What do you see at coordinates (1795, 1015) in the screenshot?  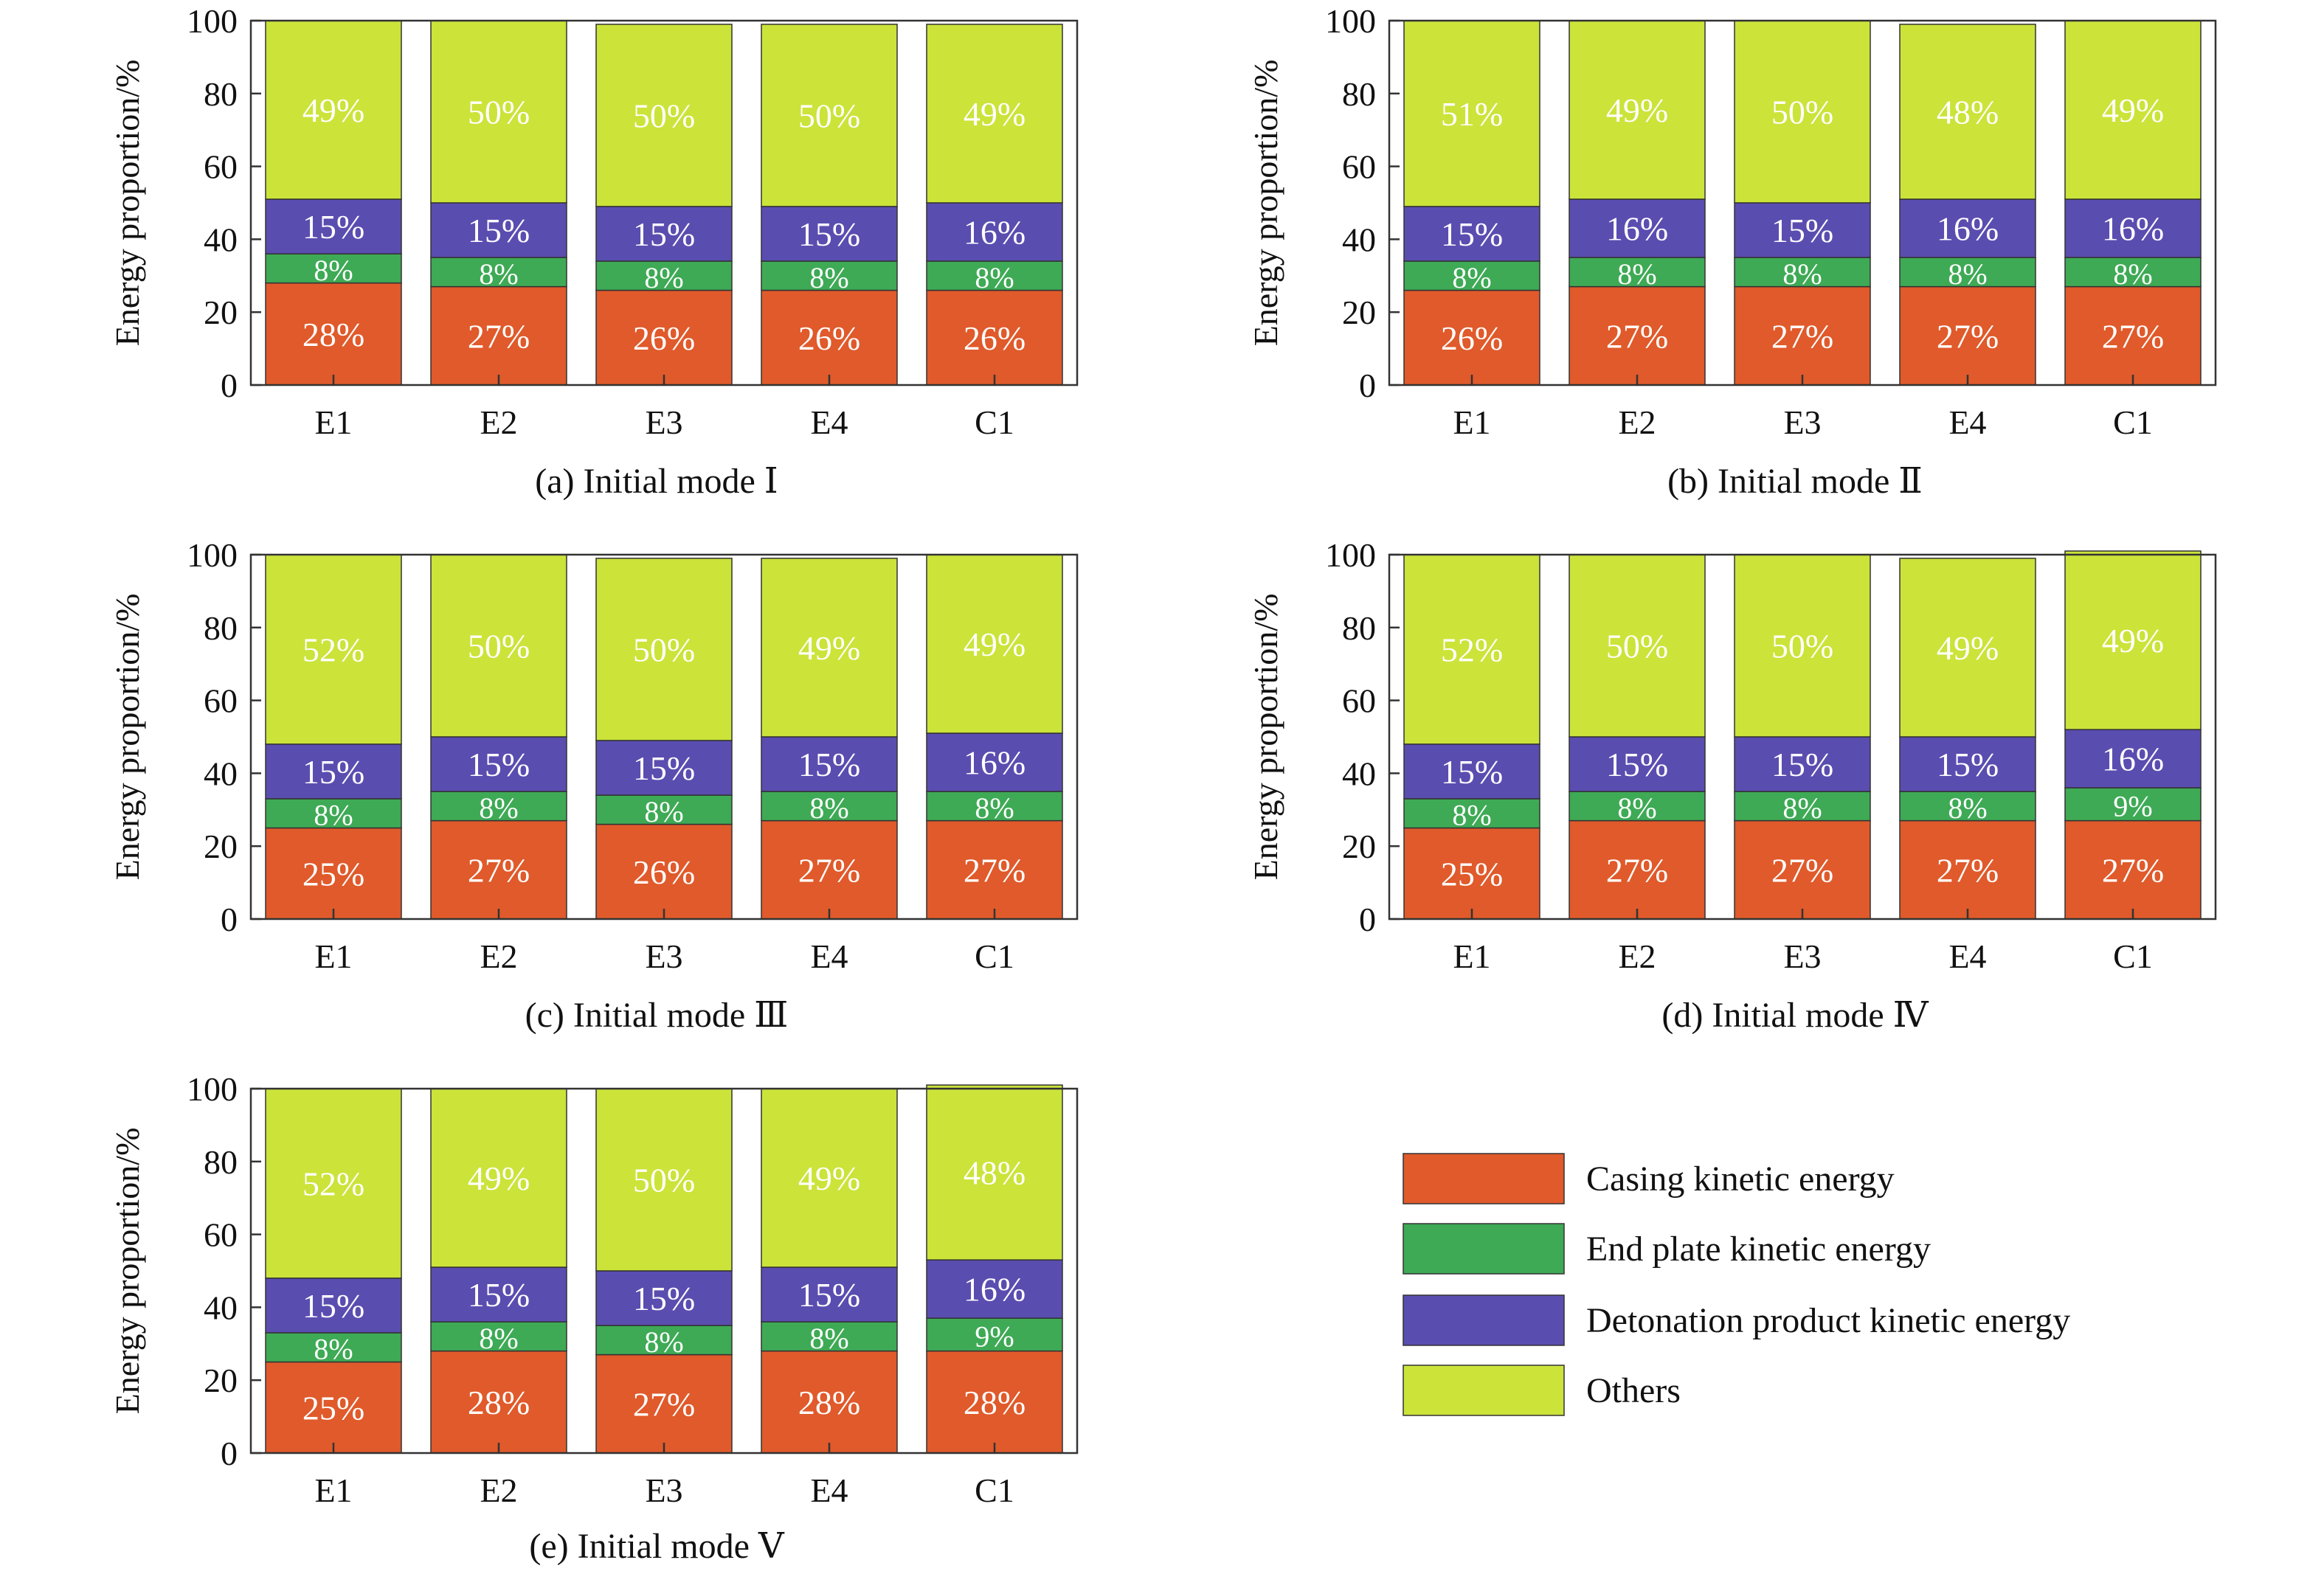 I see `panel-caption: (d) Initial mode Ⅳ` at bounding box center [1795, 1015].